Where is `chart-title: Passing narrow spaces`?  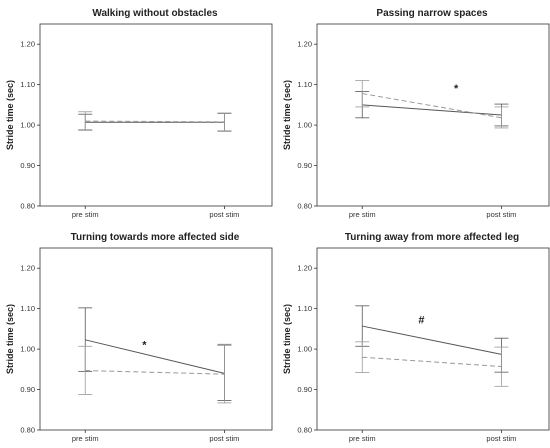
chart-title: Passing narrow spaces is located at coordinates (432, 13).